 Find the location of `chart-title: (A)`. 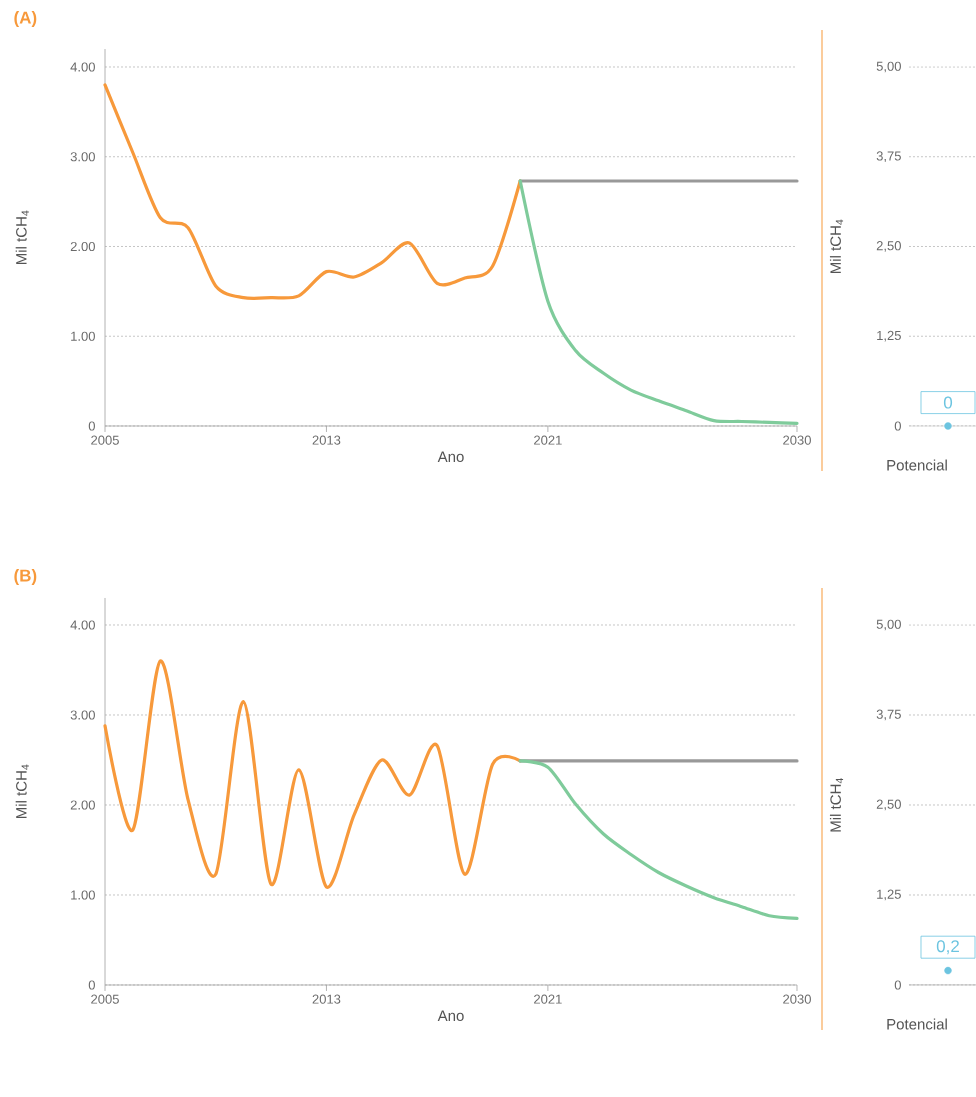

chart-title: (A) is located at coordinates (25, 19).